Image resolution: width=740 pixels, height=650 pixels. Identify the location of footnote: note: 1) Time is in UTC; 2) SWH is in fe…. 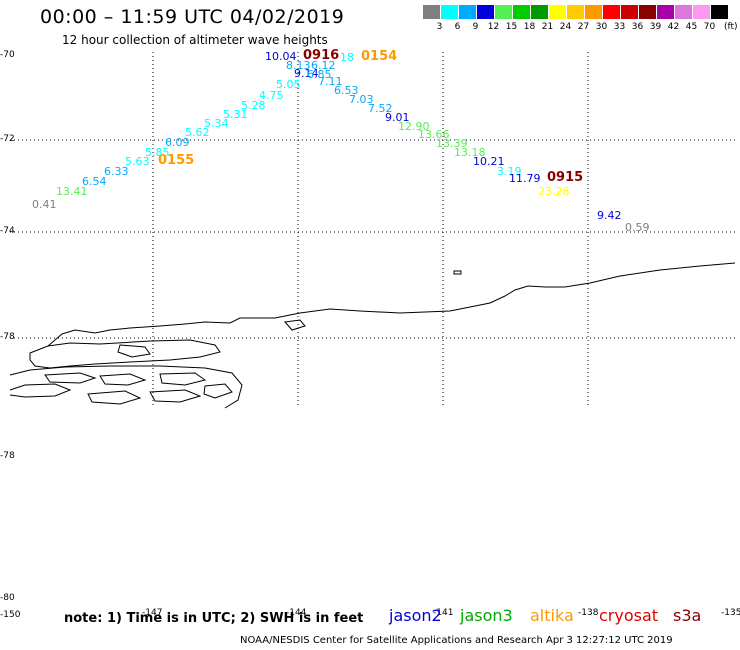
(214, 618).